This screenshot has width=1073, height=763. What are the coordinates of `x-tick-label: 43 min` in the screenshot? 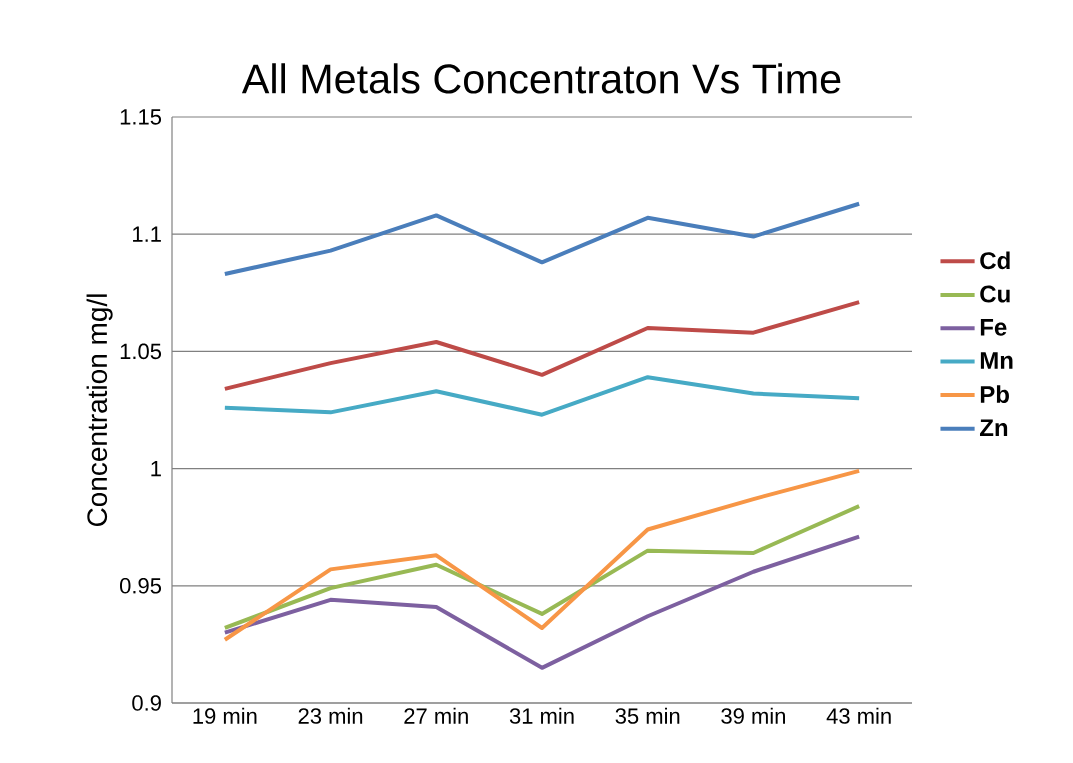 It's located at (858, 715).